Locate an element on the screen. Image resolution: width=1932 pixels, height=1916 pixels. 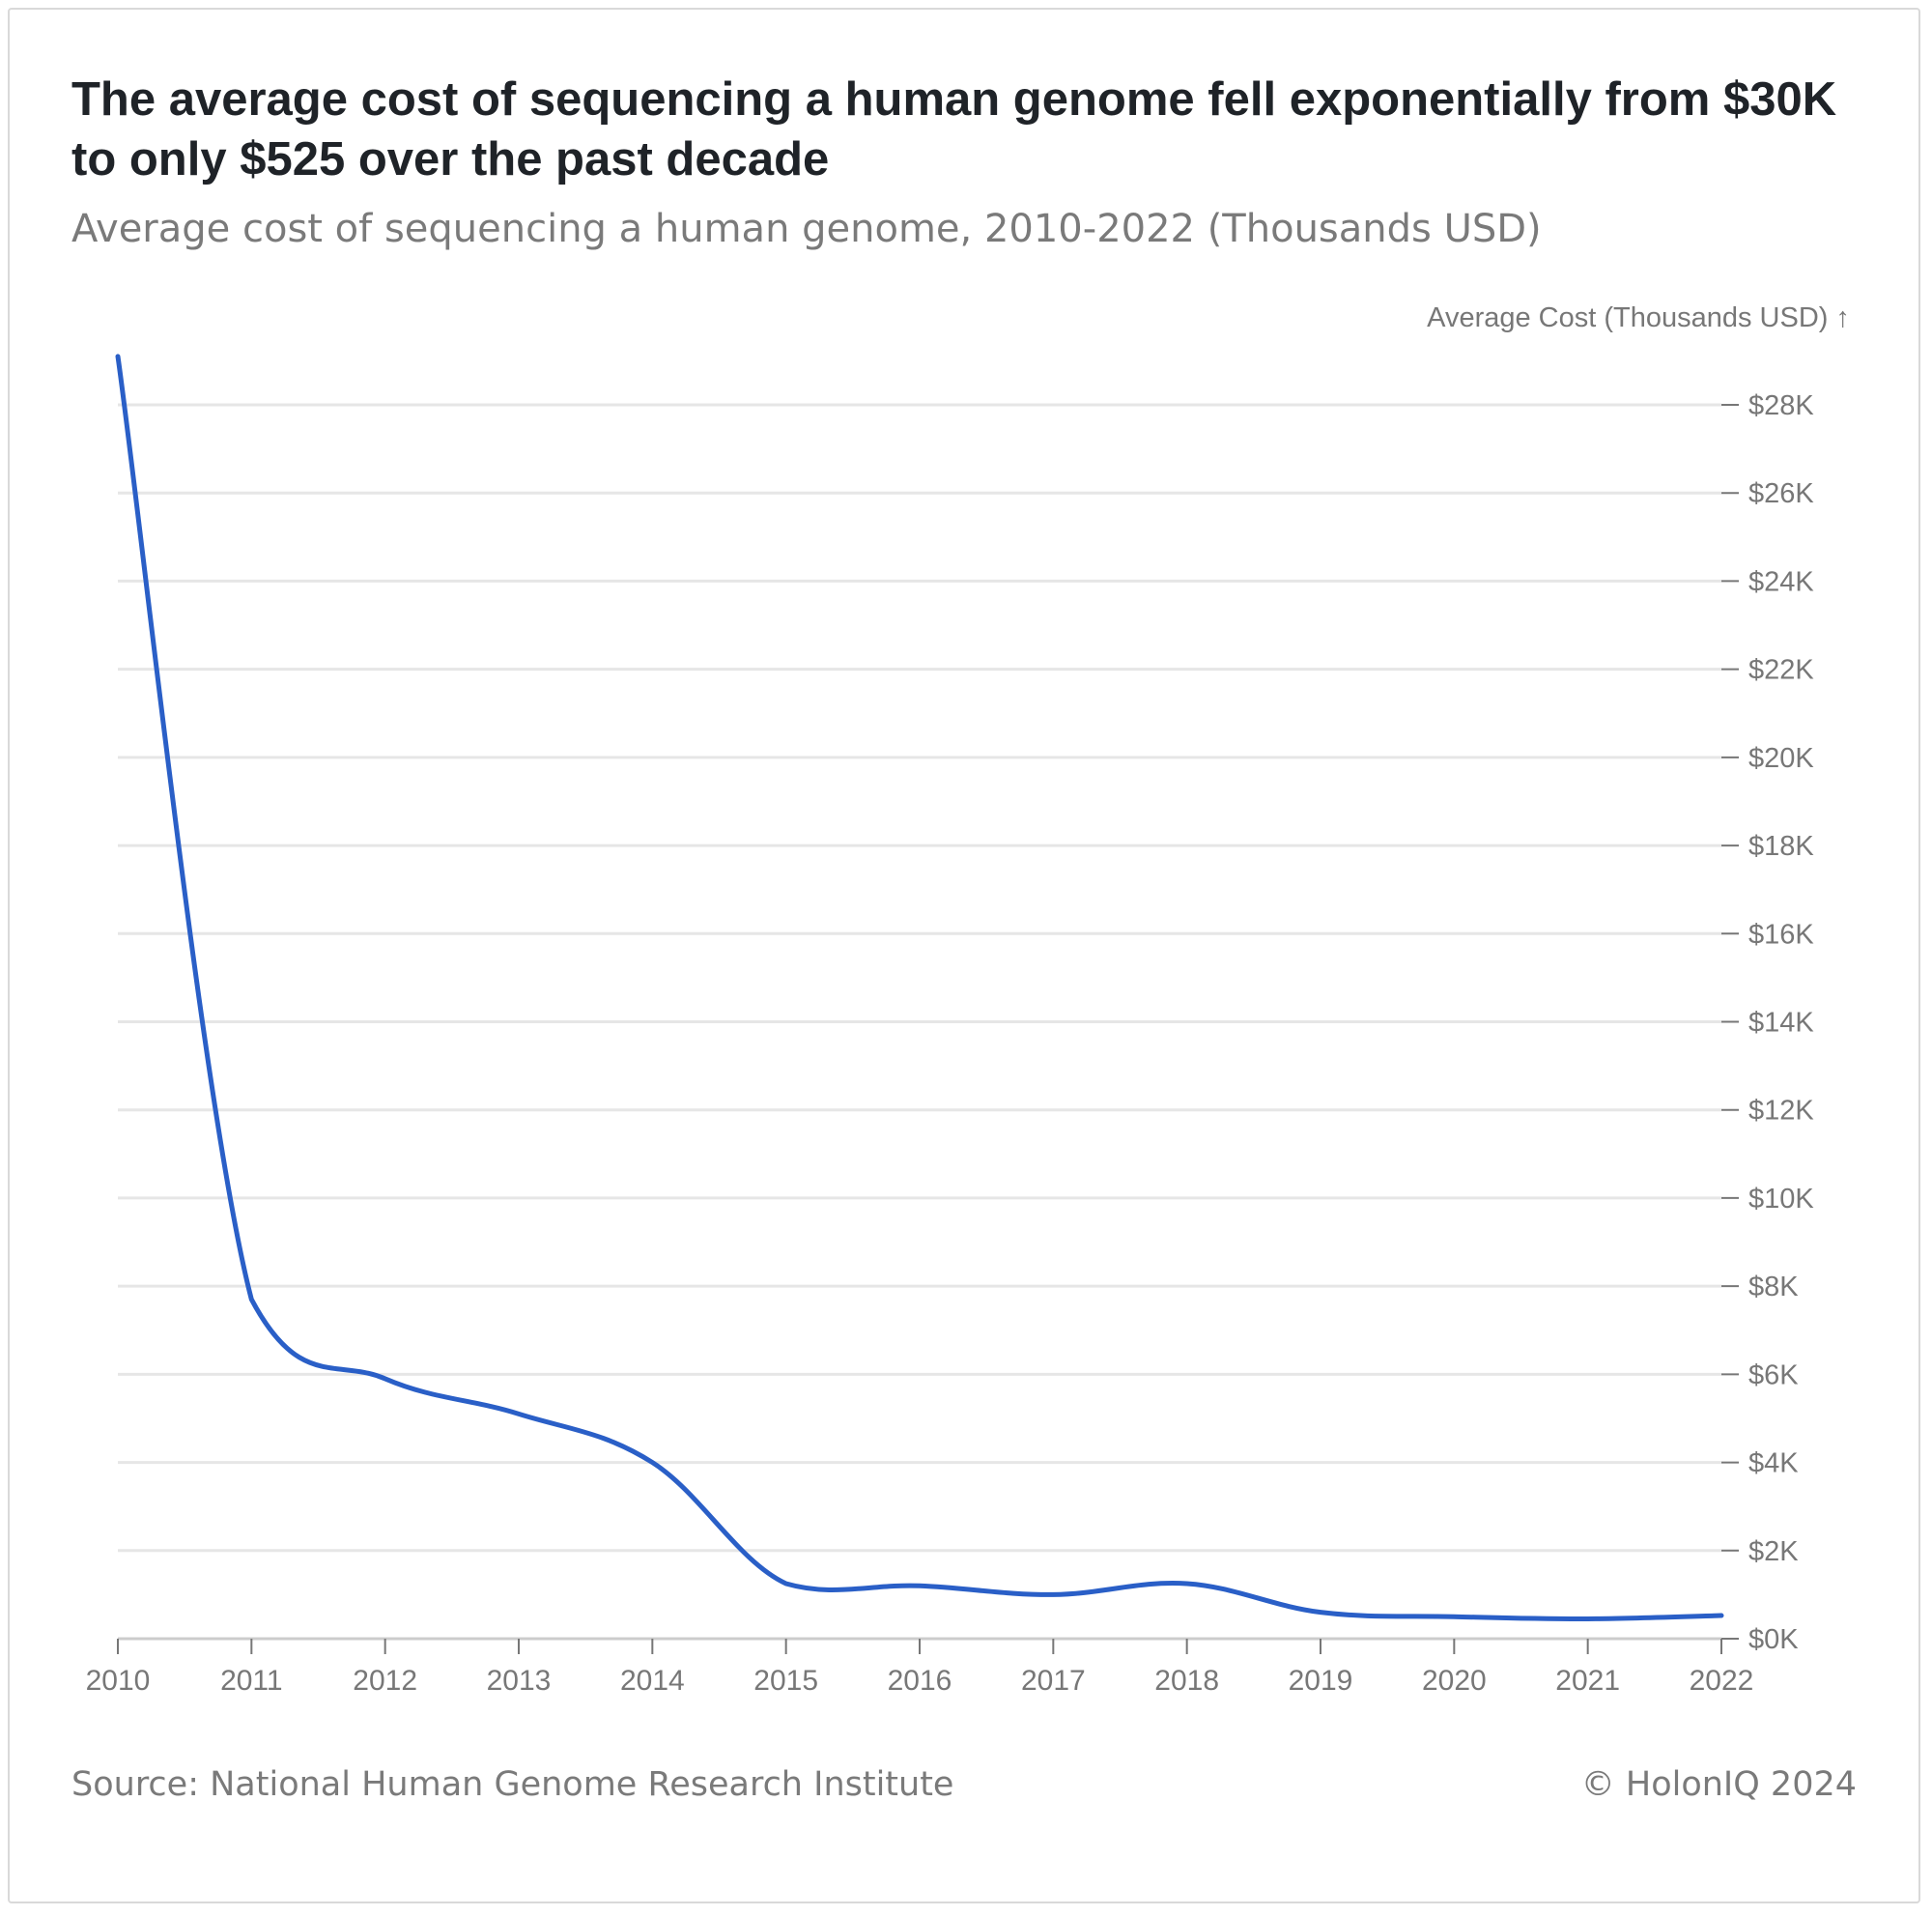
x-tick-label: 2014 is located at coordinates (652, 1681).